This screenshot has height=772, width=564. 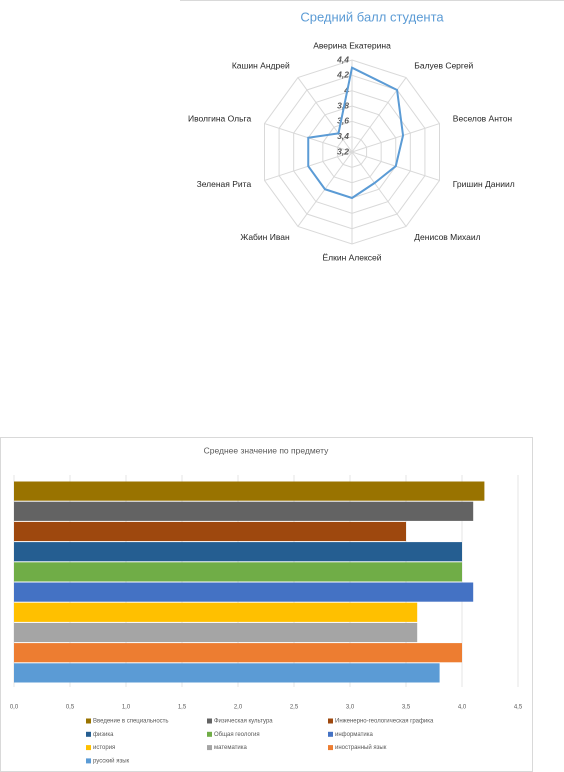 What do you see at coordinates (131, 722) in the screenshot?
I see `legend-label: Введение в специальность` at bounding box center [131, 722].